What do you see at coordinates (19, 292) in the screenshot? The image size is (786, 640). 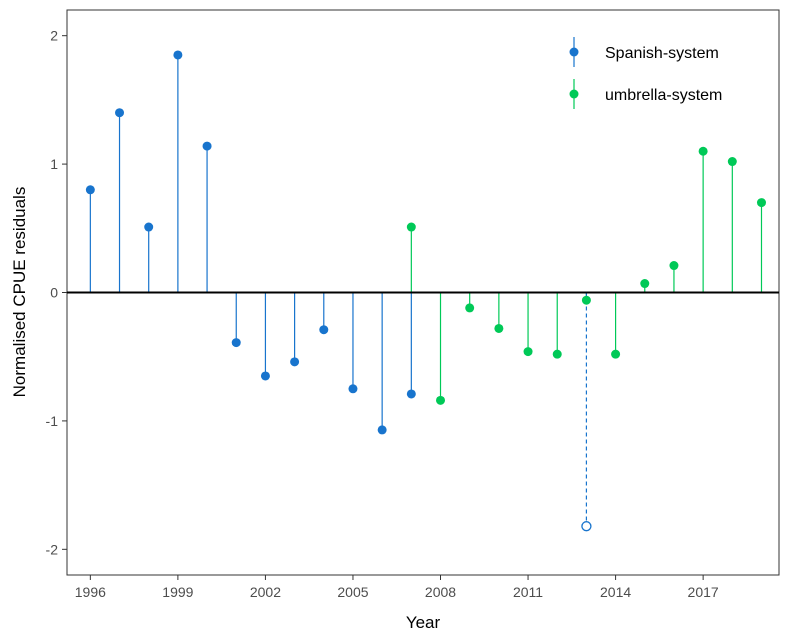 I see `y-axis-title: Normalised CPUE residuals` at bounding box center [19, 292].